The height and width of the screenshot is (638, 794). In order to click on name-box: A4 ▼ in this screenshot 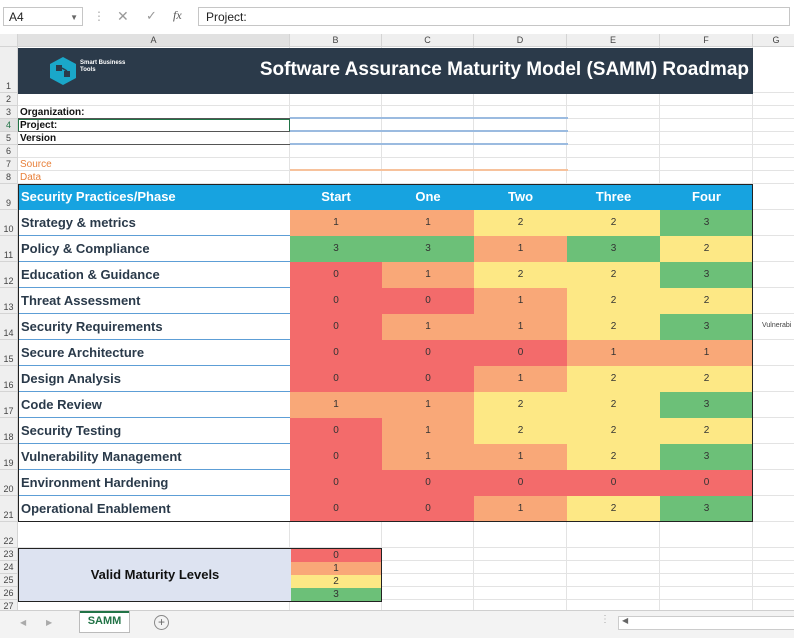, I will do `click(43, 16)`.